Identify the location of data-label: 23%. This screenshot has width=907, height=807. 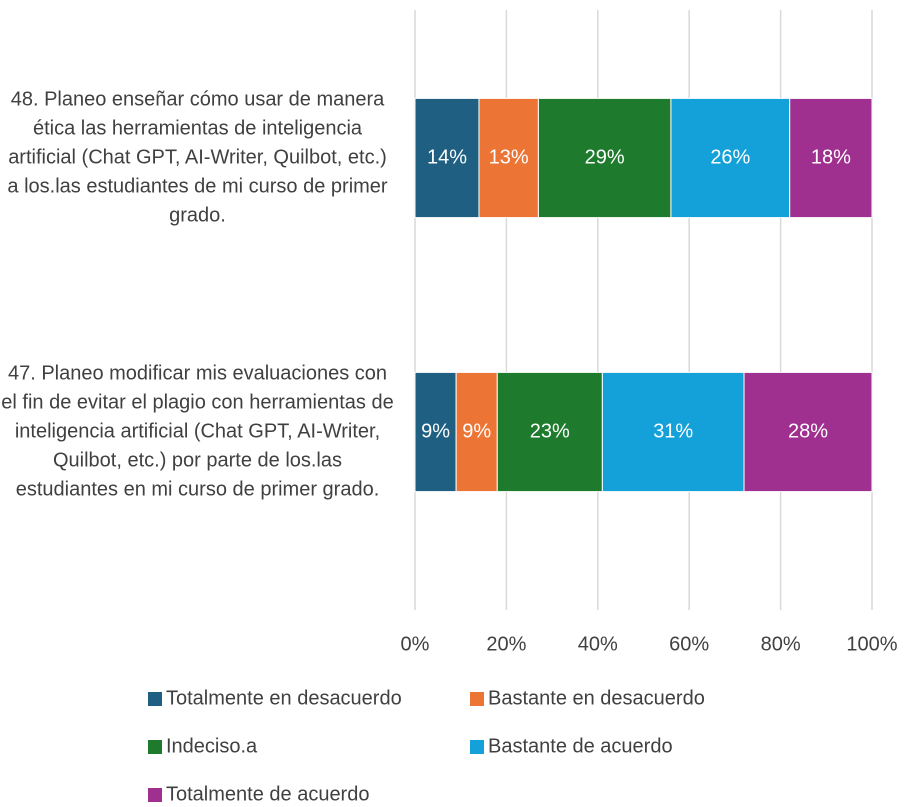
(550, 431).